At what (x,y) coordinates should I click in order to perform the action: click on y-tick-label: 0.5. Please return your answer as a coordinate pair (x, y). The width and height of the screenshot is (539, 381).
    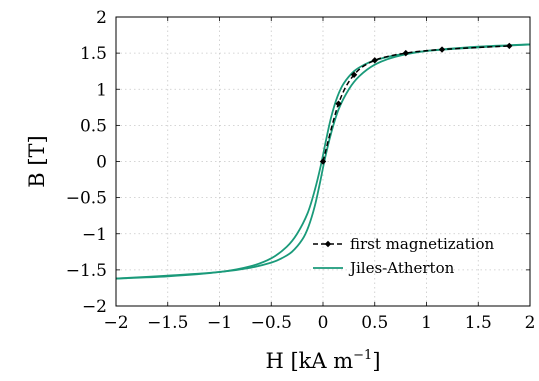
    Looking at the image, I should click on (93, 126).